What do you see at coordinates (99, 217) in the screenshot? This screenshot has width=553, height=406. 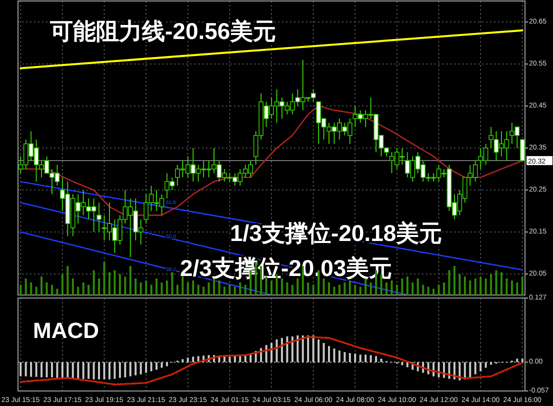 I see `candlestick` at bounding box center [99, 217].